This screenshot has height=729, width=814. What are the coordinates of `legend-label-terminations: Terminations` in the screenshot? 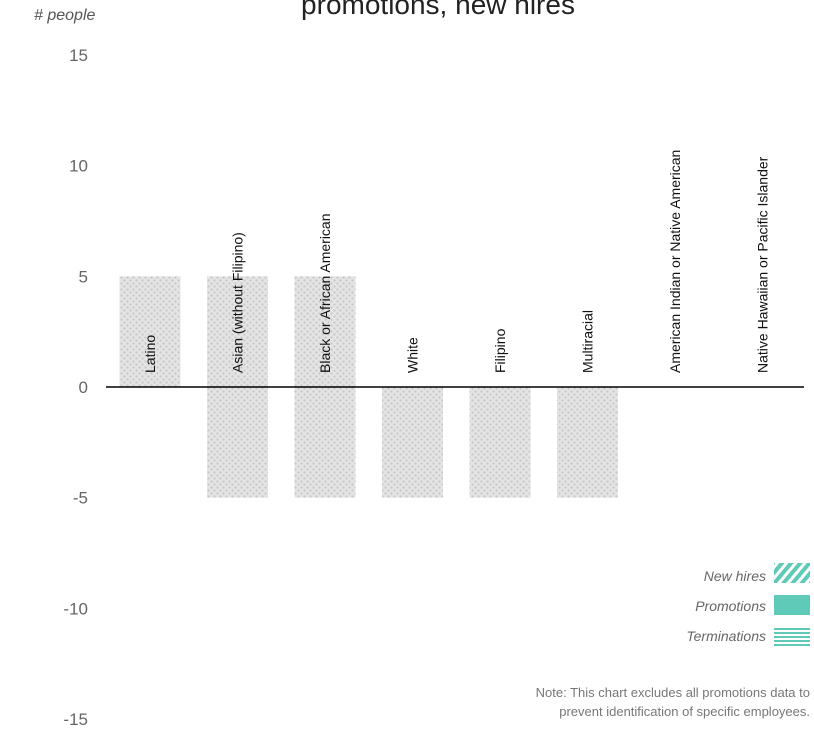 It's located at (726, 636).